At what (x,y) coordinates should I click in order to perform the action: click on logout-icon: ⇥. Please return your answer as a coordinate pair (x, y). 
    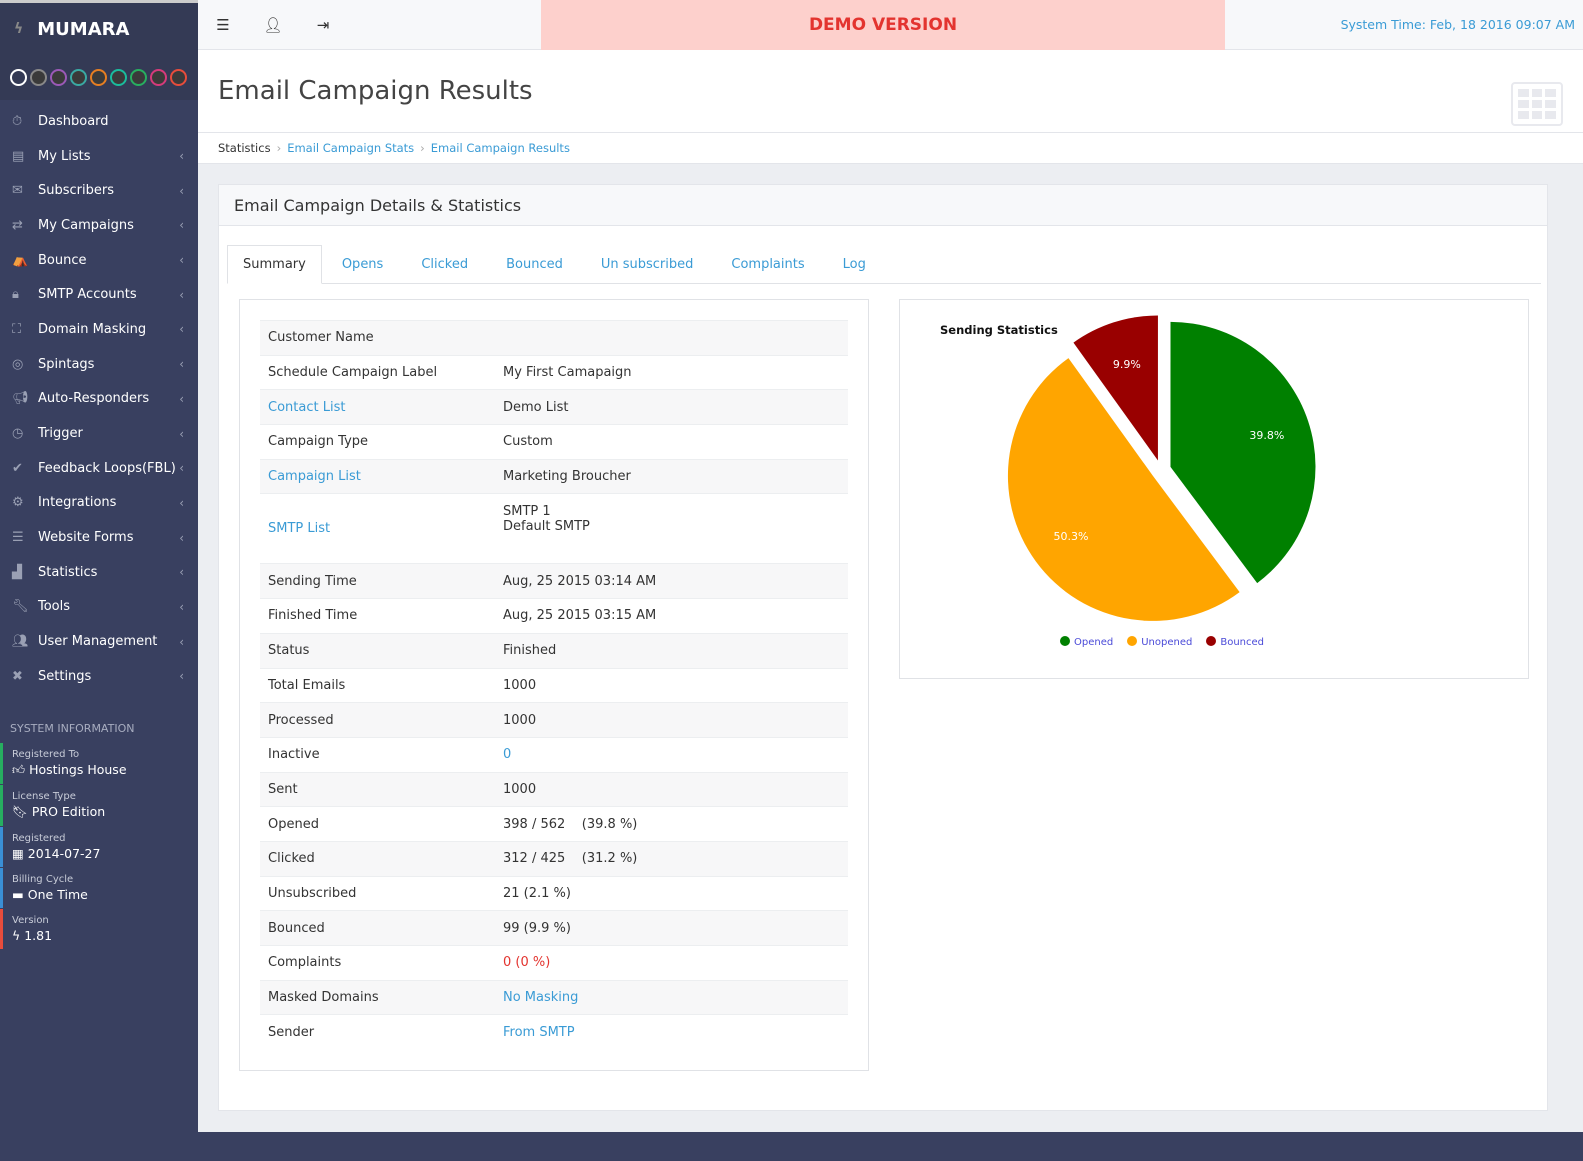
    Looking at the image, I should click on (323, 24).